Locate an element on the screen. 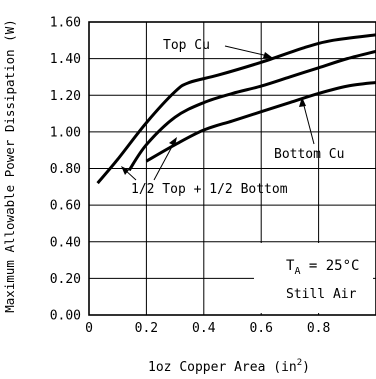  x-tick-label: 0.6 is located at coordinates (260, 328).